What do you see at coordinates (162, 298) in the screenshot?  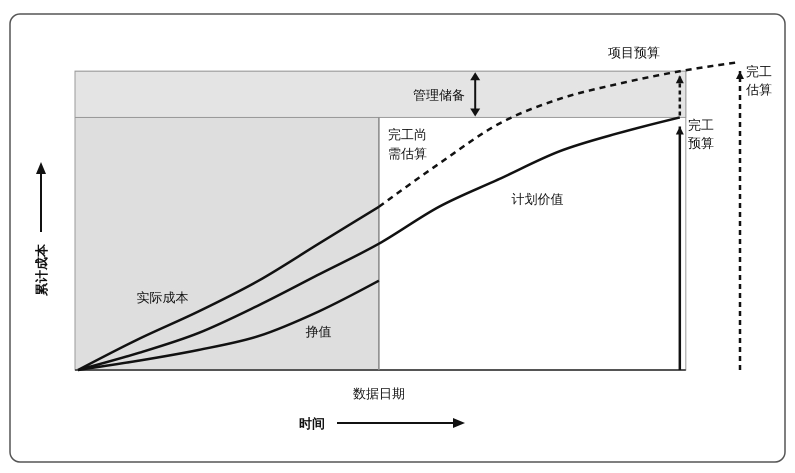 I see `series-label: 实际成本` at bounding box center [162, 298].